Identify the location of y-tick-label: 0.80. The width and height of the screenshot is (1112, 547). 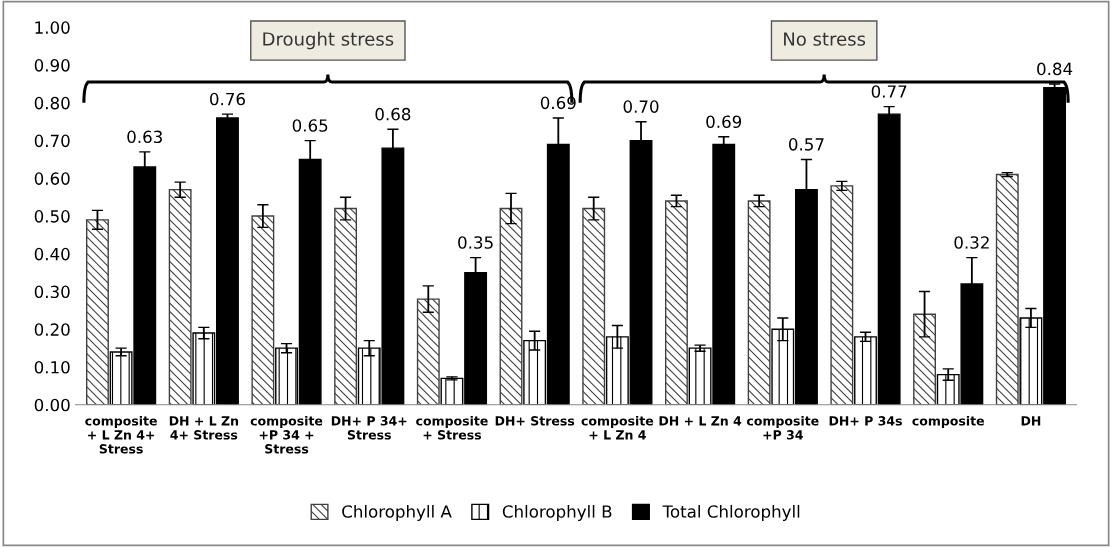
(52, 103).